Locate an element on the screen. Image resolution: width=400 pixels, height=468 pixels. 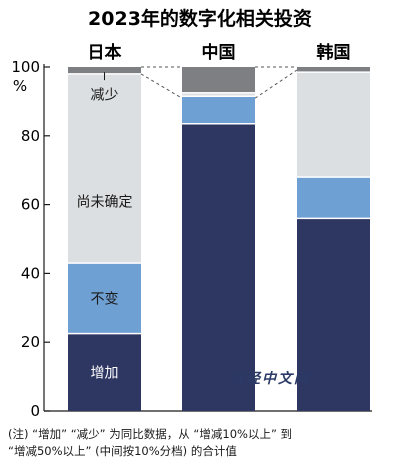
segment-label: 增加 is located at coordinates (105, 373).